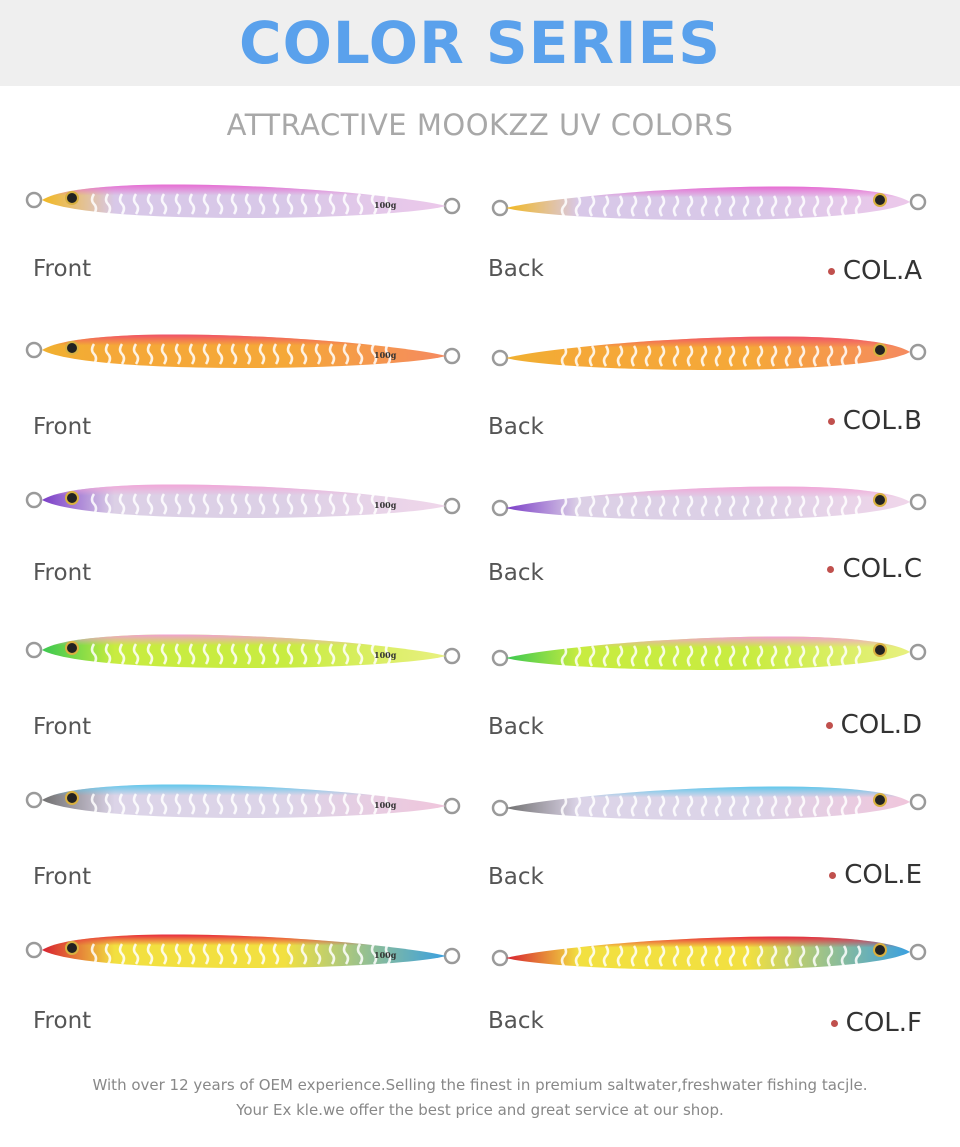 The height and width of the screenshot is (1147, 960). What do you see at coordinates (876, 1023) in the screenshot?
I see `color-code-label: COL.F` at bounding box center [876, 1023].